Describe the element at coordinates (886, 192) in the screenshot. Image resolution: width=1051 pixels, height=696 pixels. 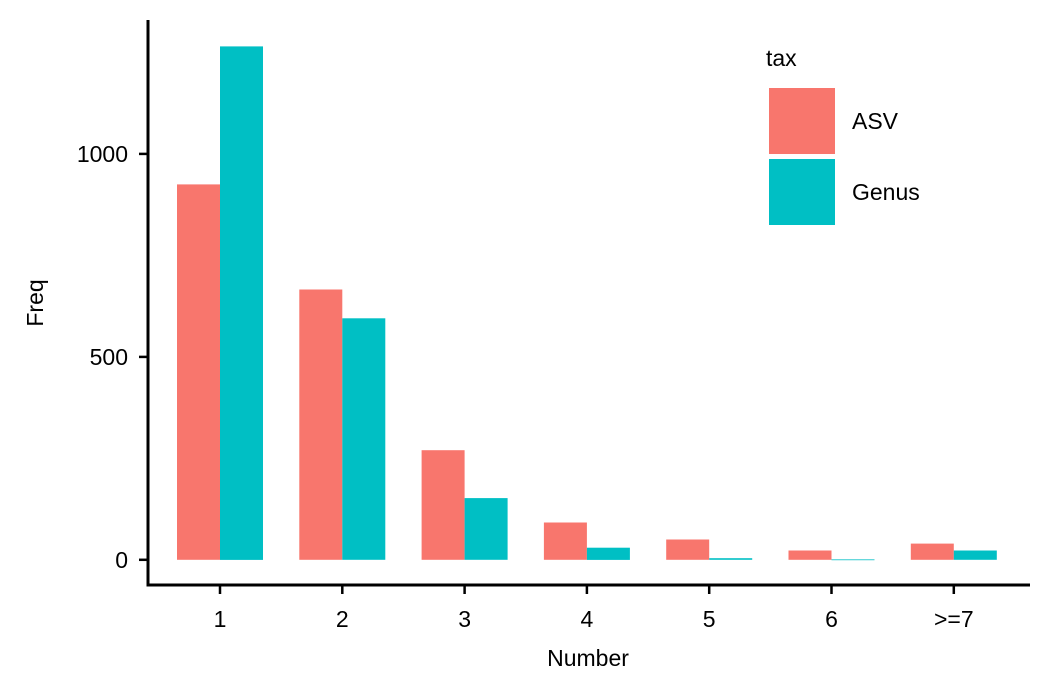
I see `legend-label-genus: Genus` at that location.